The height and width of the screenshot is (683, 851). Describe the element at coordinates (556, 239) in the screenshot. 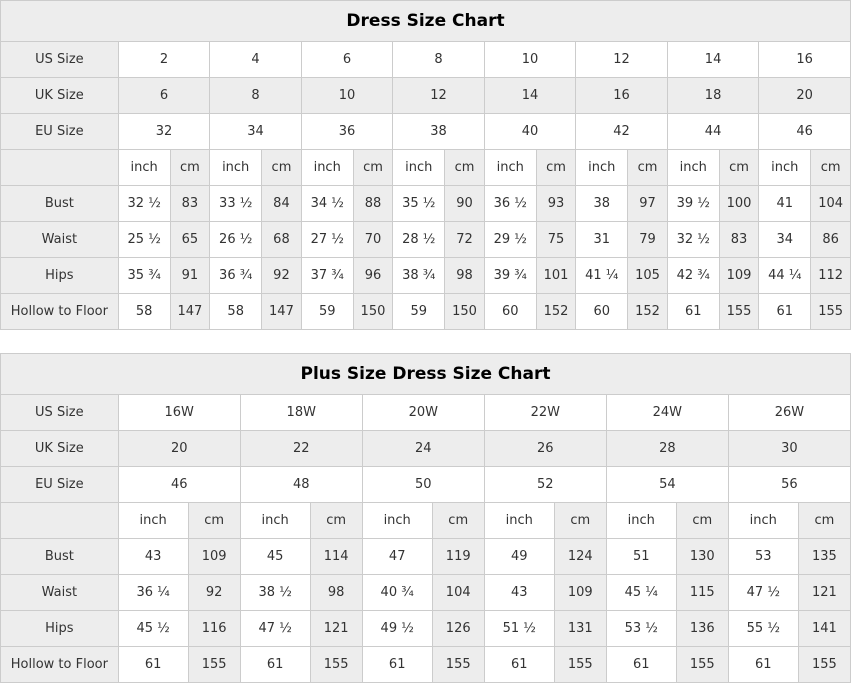

I see `measurement-cell-cm: 75` at that location.